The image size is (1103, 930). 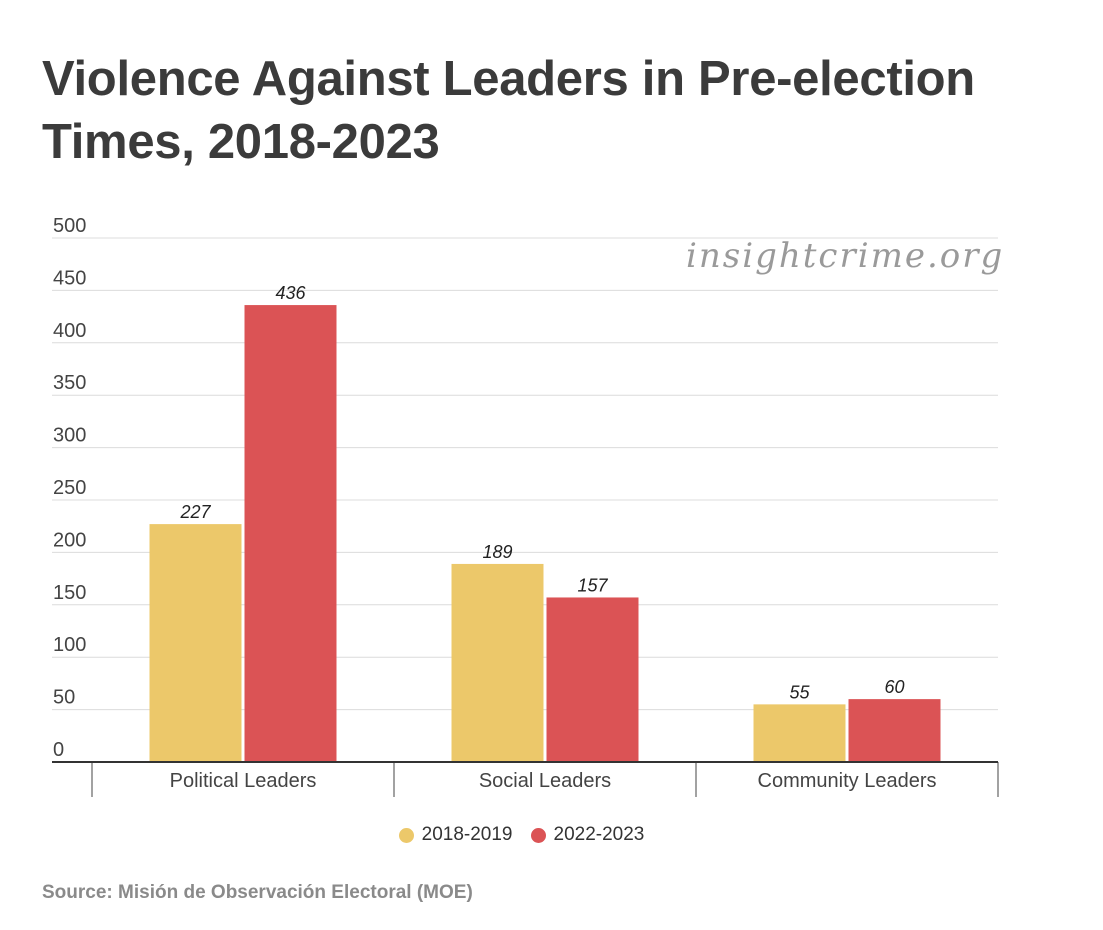 I want to click on data-label: 157, so click(x=592, y=585).